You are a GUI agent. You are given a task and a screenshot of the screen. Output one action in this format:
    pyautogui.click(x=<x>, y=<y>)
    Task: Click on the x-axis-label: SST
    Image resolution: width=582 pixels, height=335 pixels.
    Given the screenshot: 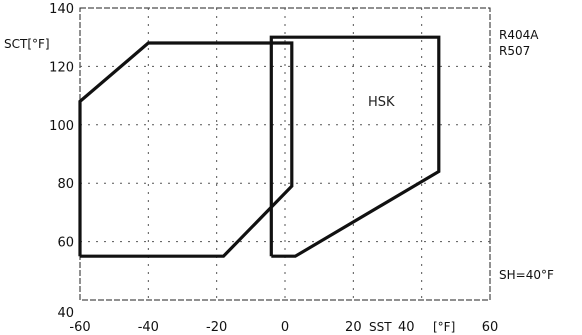 What is the action you would take?
    pyautogui.click(x=380, y=327)
    